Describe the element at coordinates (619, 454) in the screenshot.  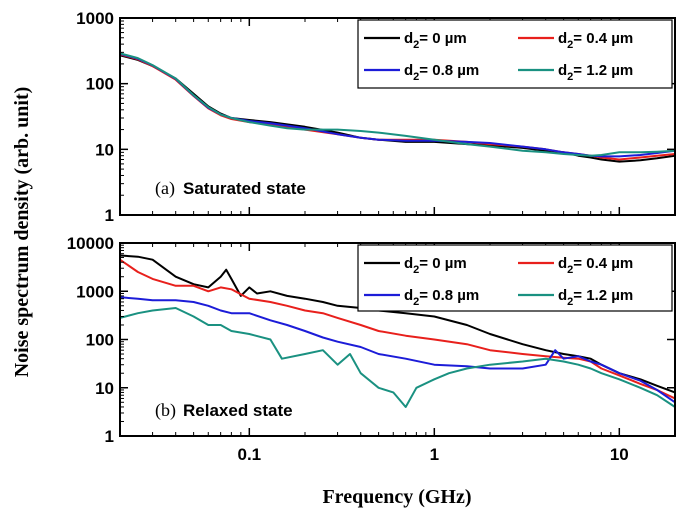
I see `x-tick-label: 10` at that location.